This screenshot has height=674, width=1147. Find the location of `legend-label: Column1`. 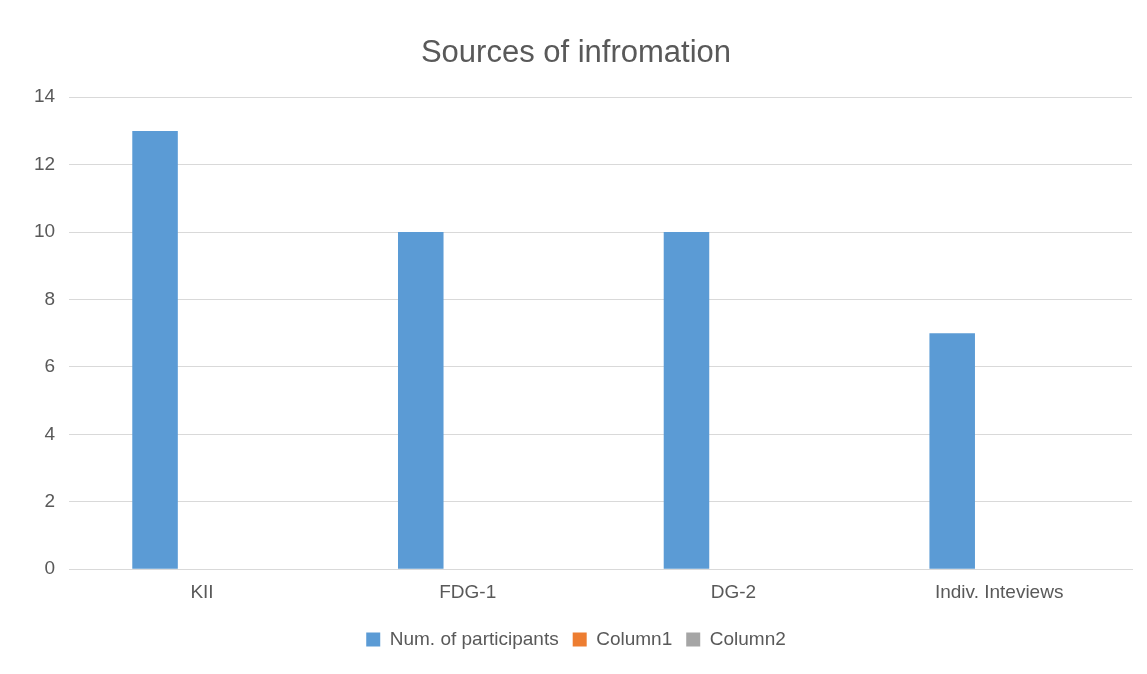

legend-label: Column1 is located at coordinates (634, 638).